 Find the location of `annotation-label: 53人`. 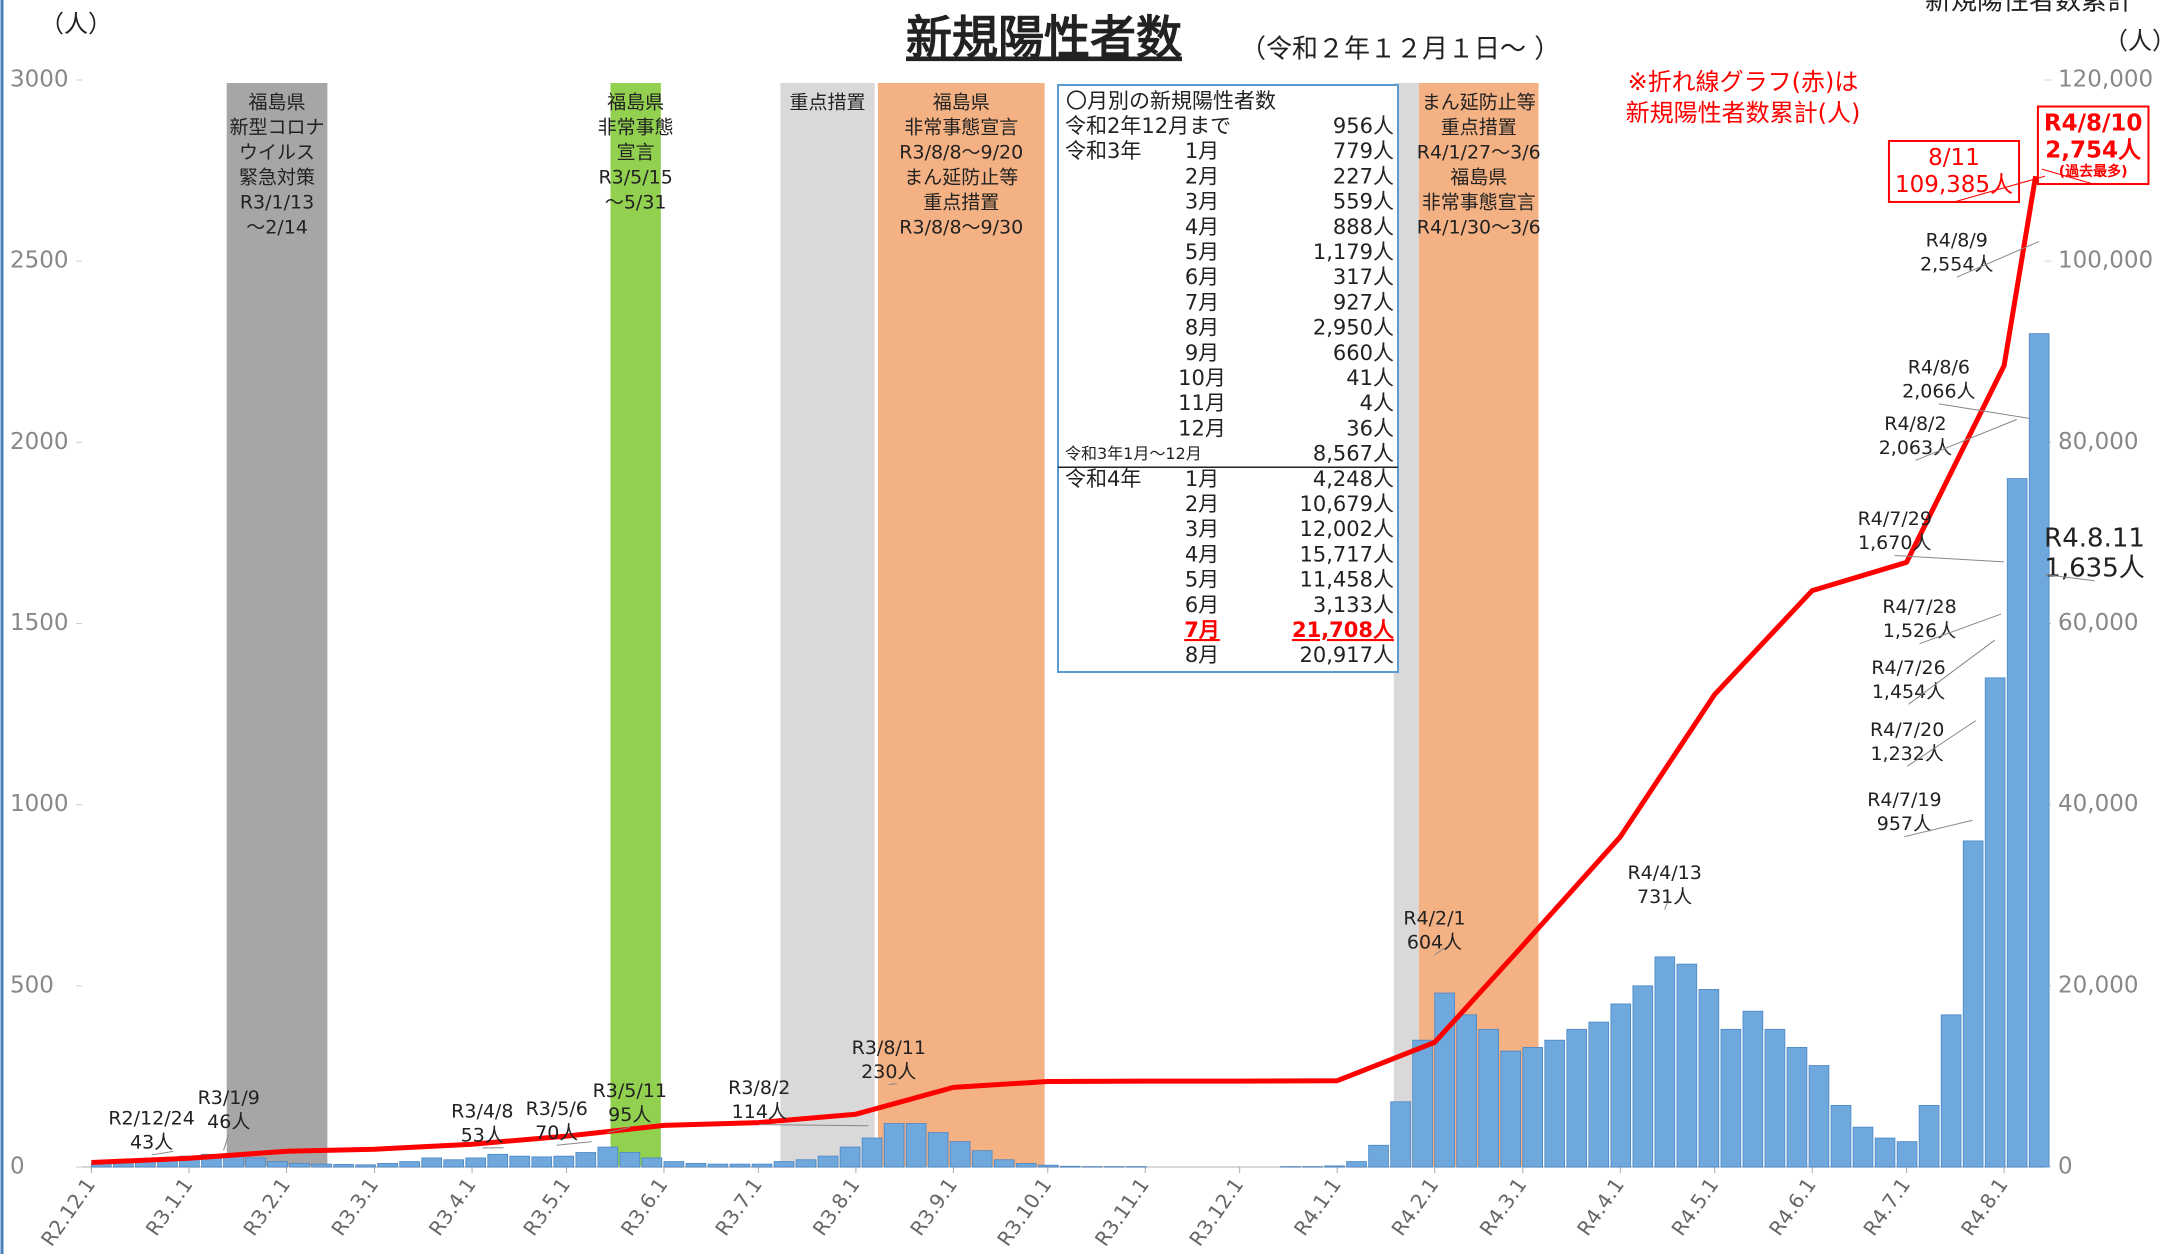

annotation-label: 53人 is located at coordinates (482, 1136).